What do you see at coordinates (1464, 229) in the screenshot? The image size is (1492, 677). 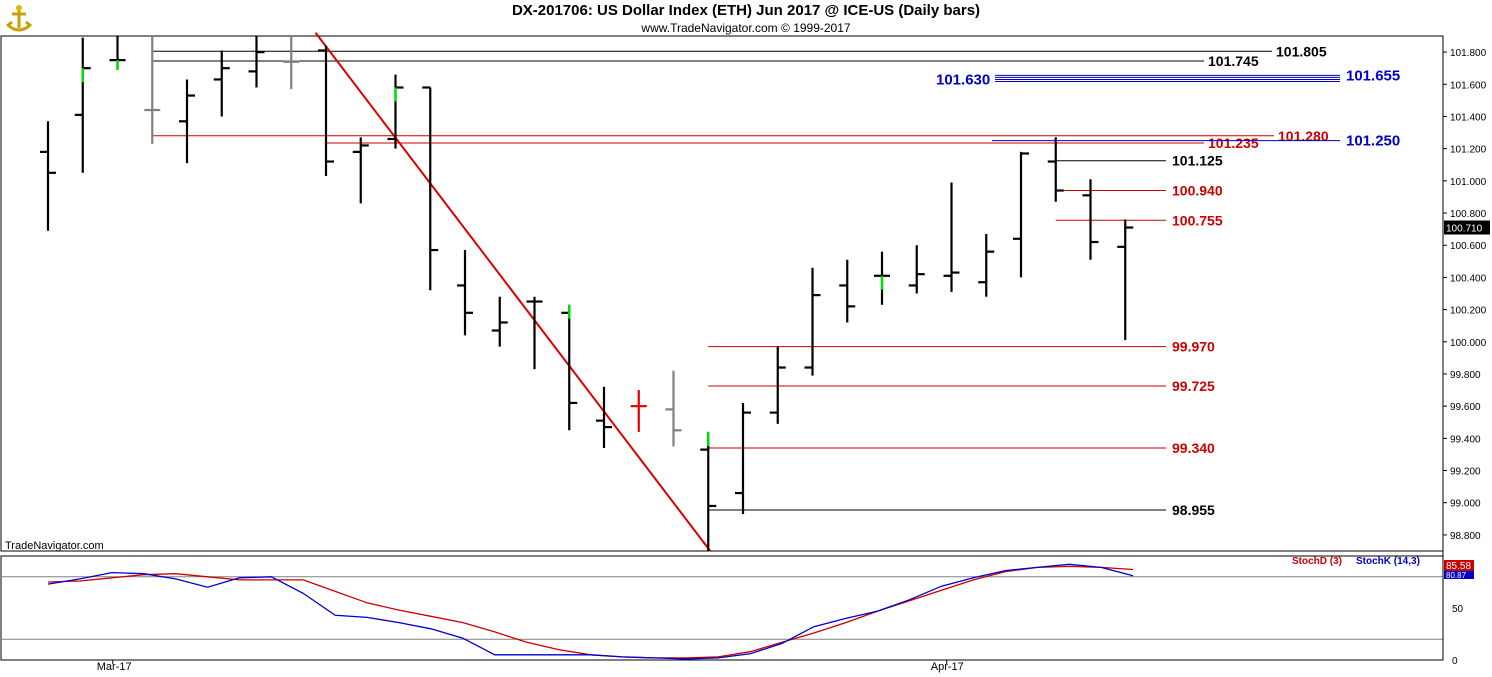 I see `last-price-label: 100.710` at bounding box center [1464, 229].